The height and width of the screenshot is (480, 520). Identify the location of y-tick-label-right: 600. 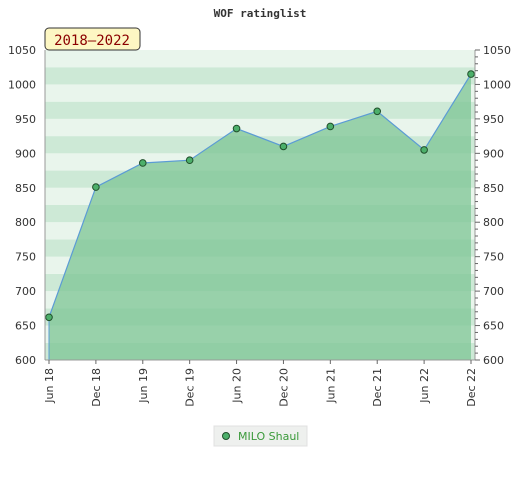
(493, 360).